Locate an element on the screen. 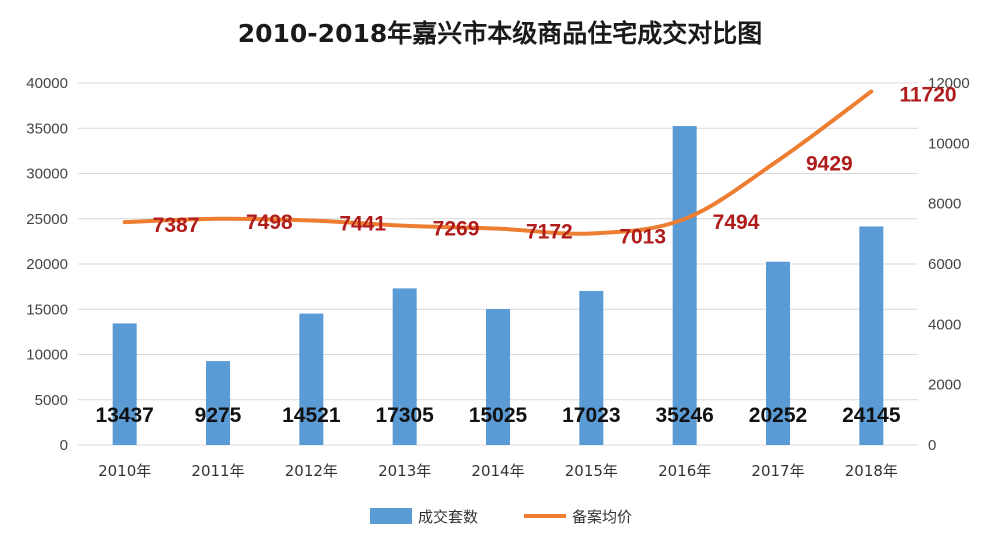  bar-data-label: 14521 is located at coordinates (311, 415).